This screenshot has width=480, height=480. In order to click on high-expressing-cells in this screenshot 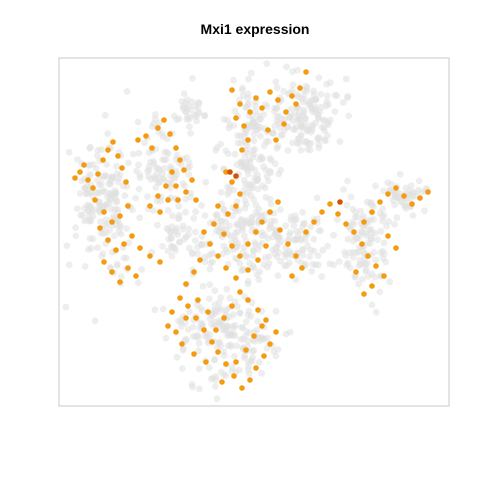, I will do `click(285, 187)`.